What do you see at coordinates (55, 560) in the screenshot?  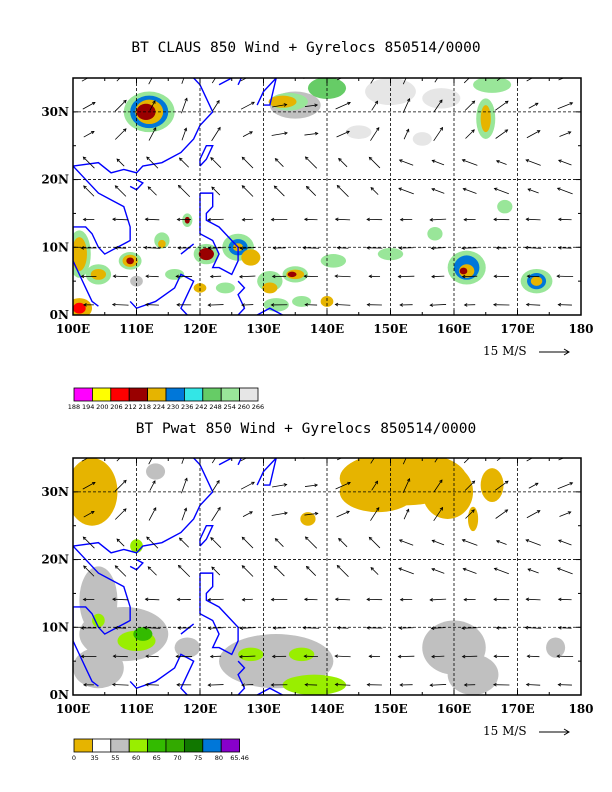 I see `latitude-label: 20N` at bounding box center [55, 560].